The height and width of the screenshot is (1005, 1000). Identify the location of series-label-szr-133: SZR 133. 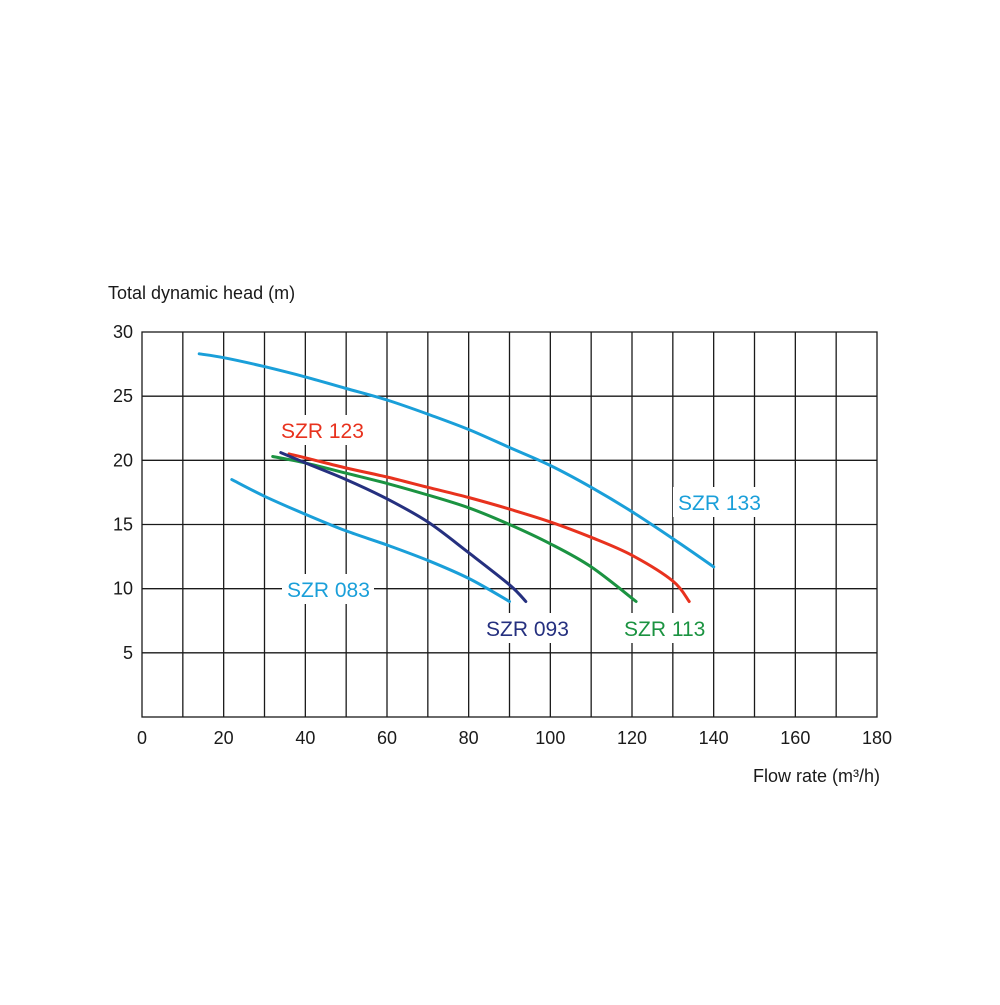
(719, 503).